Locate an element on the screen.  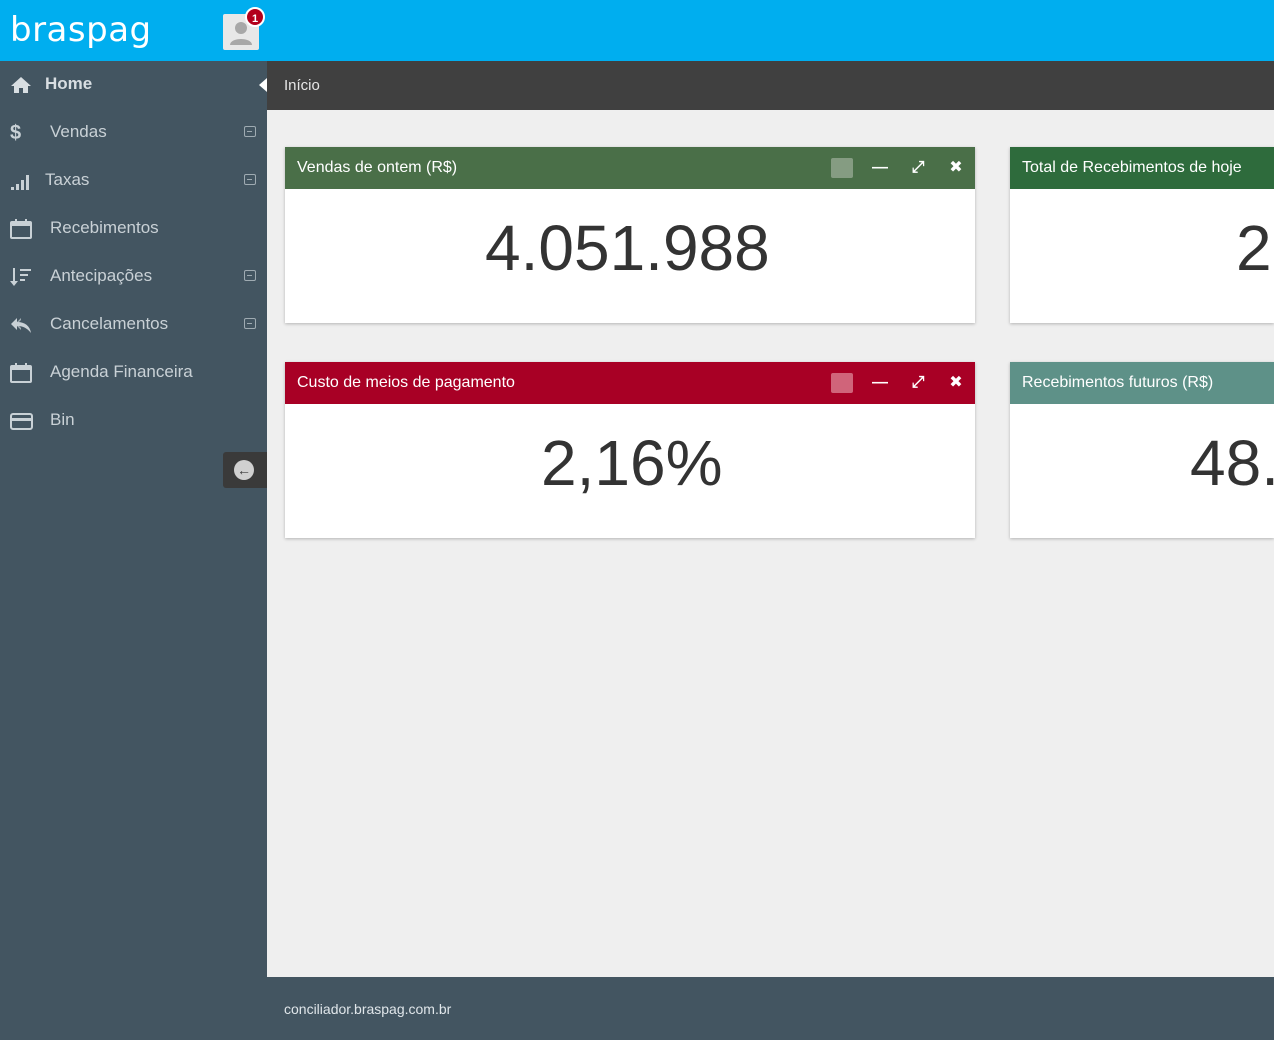
arrow-left-circle-icon: ← is located at coordinates (244, 470).